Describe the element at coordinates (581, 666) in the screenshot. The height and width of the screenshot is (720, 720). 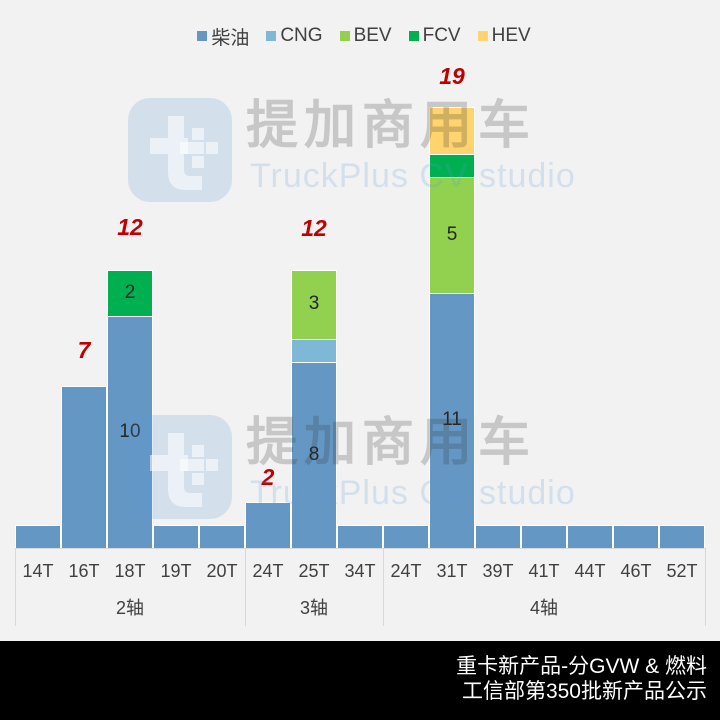
I see `banner-title: 重卡新产品-分GVW & 燃料` at that location.